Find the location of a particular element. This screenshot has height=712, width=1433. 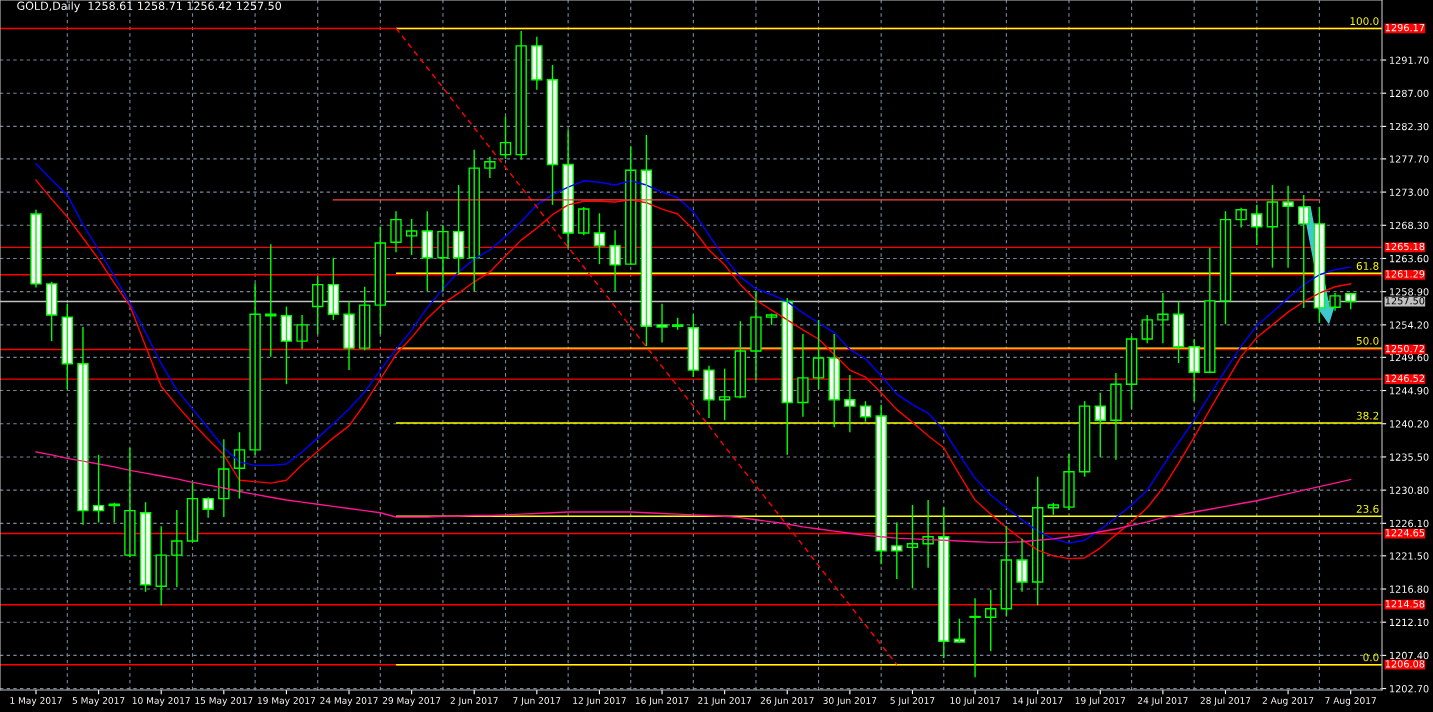

x-tick-label: 12 Jun 2017 is located at coordinates (599, 701).